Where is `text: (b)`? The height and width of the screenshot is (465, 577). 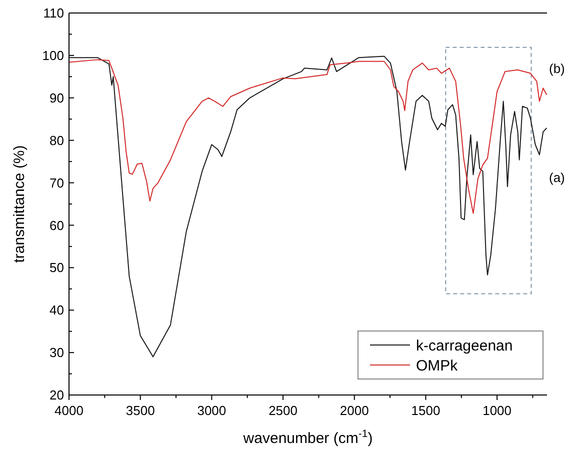 text: (b) is located at coordinates (557, 68).